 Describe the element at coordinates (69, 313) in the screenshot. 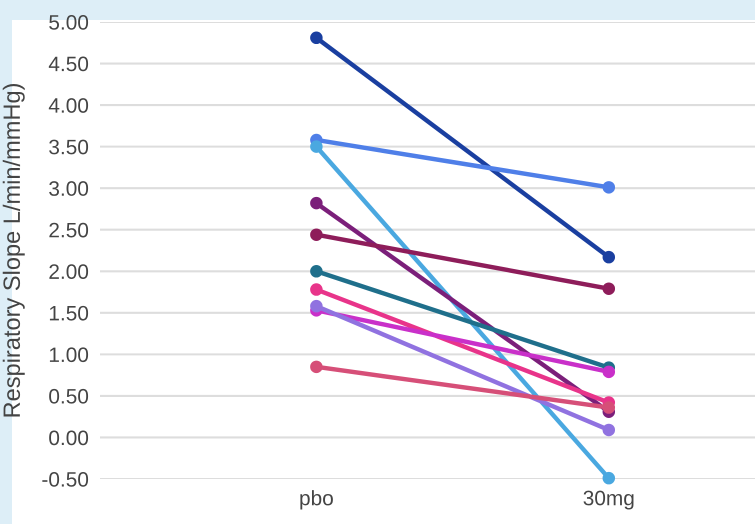

I see `y-tick-label: 1.50` at that location.